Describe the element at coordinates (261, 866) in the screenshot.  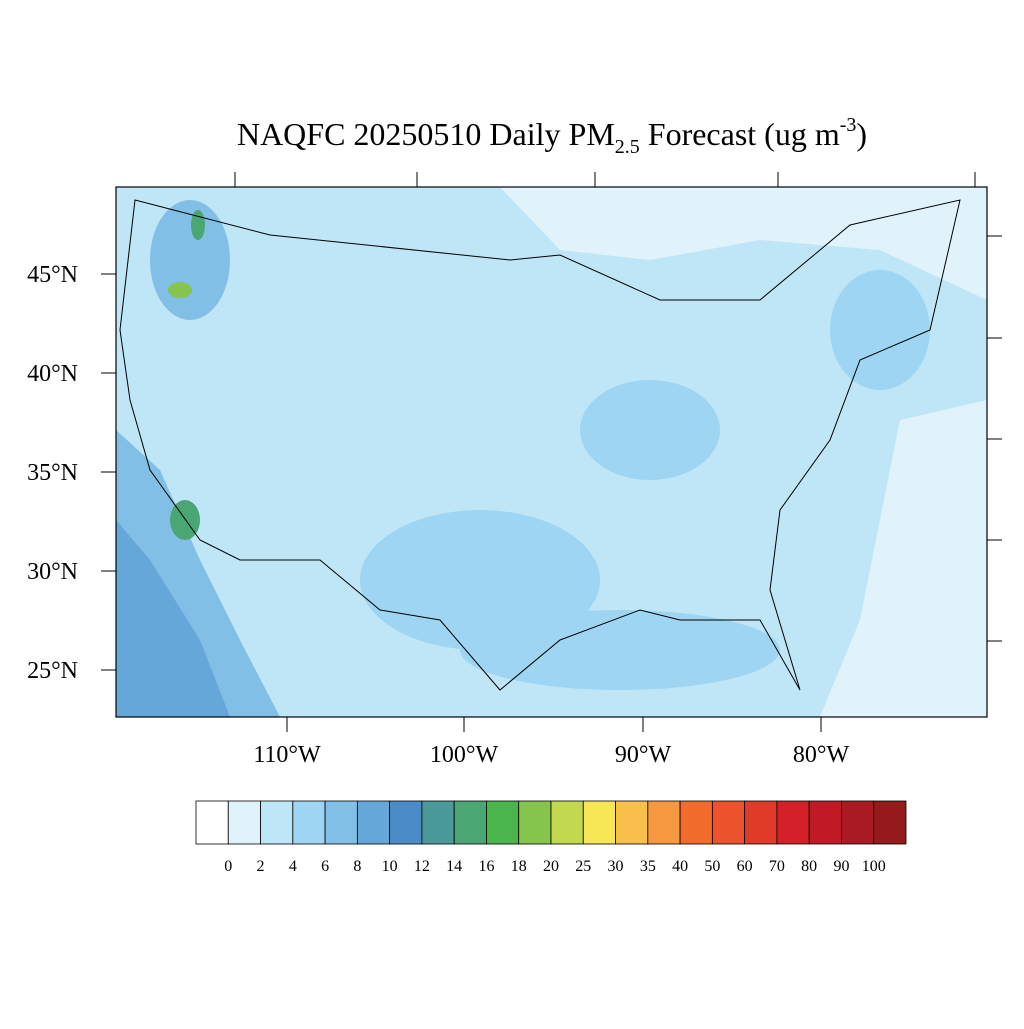
I see `colorbar-label: 2` at that location.